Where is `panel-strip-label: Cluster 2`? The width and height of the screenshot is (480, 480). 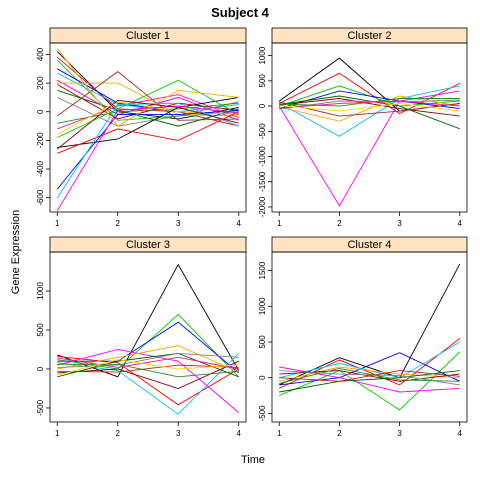
panel-strip-label: Cluster 2 is located at coordinates (369, 36).